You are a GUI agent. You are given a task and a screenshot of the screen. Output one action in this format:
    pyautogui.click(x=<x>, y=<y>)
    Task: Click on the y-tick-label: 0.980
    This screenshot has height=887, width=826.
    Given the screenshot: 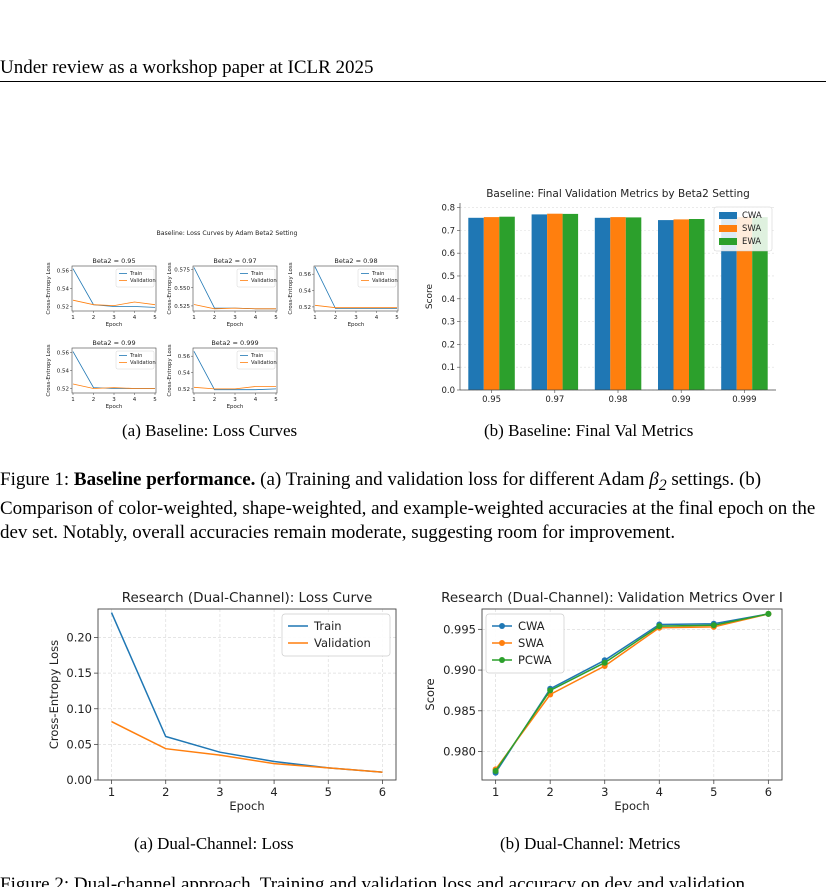 What is the action you would take?
    pyautogui.click(x=459, y=752)
    